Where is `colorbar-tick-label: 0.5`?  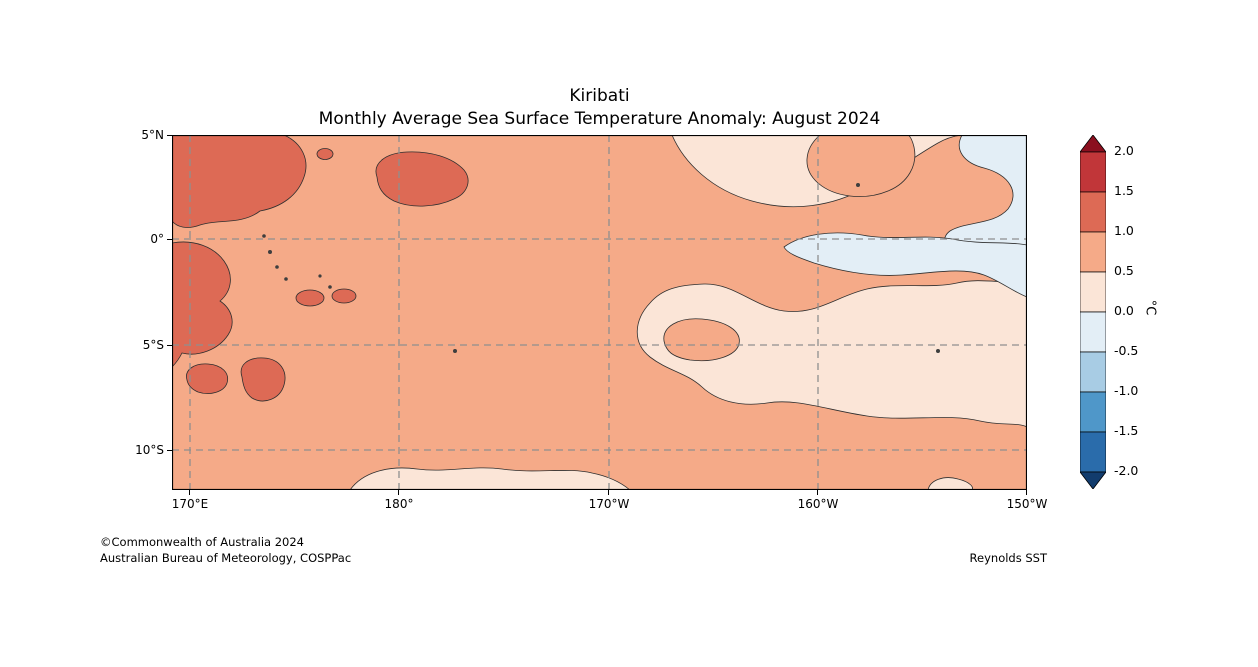 colorbar-tick-label: 0.5 is located at coordinates (1124, 270).